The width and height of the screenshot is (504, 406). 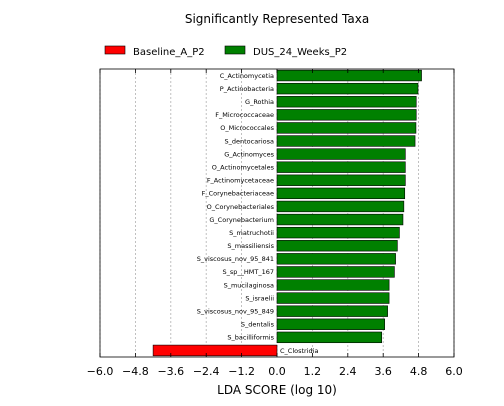 I want to click on legend-label-dus: DUS_24_Weeks_P2, so click(x=300, y=52).